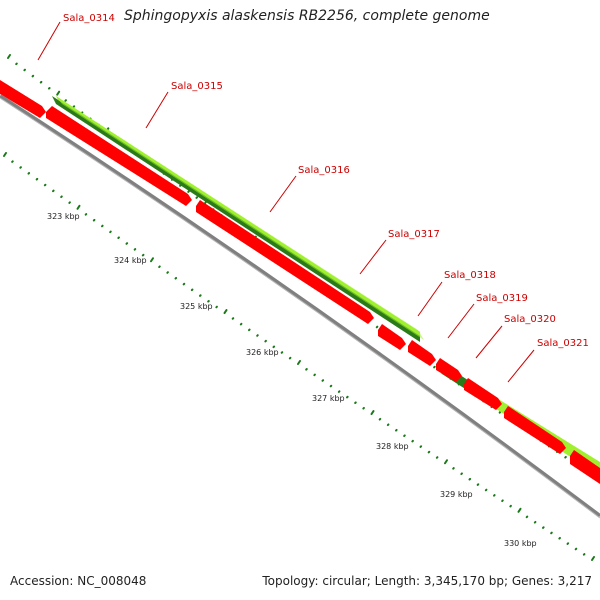 This screenshot has width=600, height=600. I want to click on gene-bar-sala-0317-red, so click(392, 337).